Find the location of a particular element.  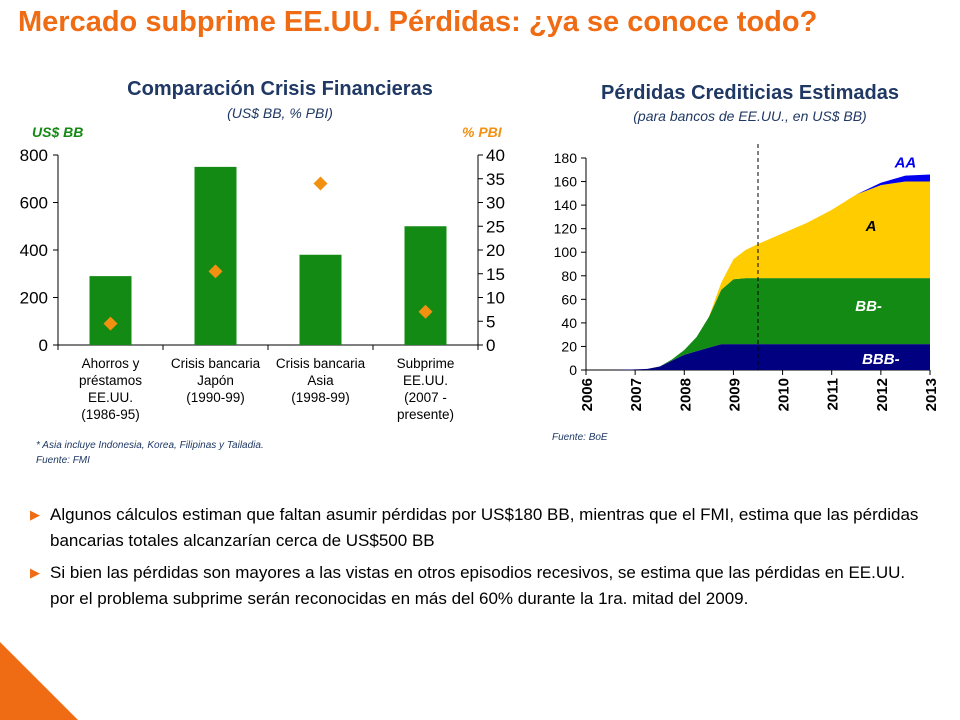

x-tick-label: 2006 is located at coordinates (587, 394).